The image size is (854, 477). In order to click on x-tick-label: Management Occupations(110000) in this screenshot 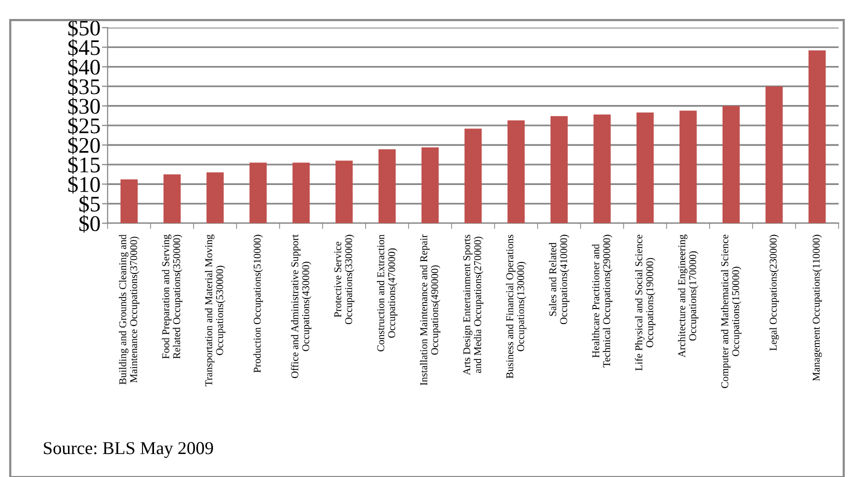, I will do `click(817, 307)`.